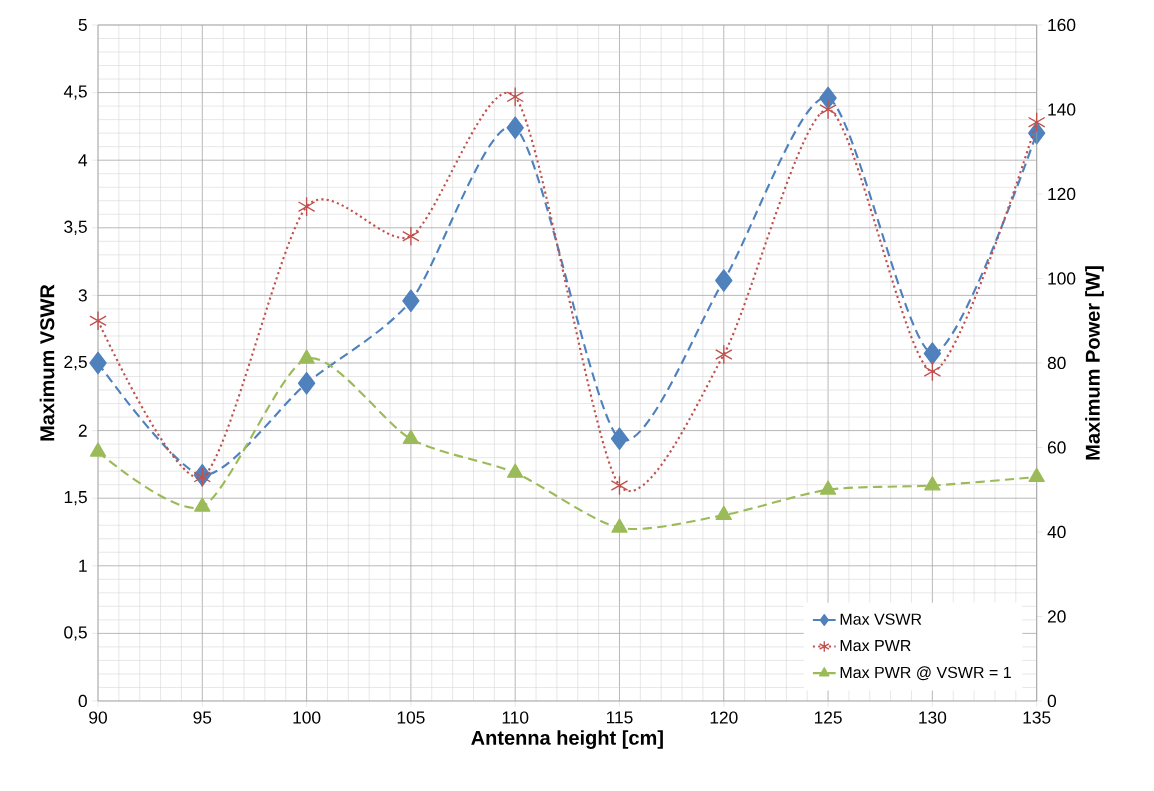 The width and height of the screenshot is (1154, 791). Describe the element at coordinates (933, 717) in the screenshot. I see `x-tick-label: 130` at that location.